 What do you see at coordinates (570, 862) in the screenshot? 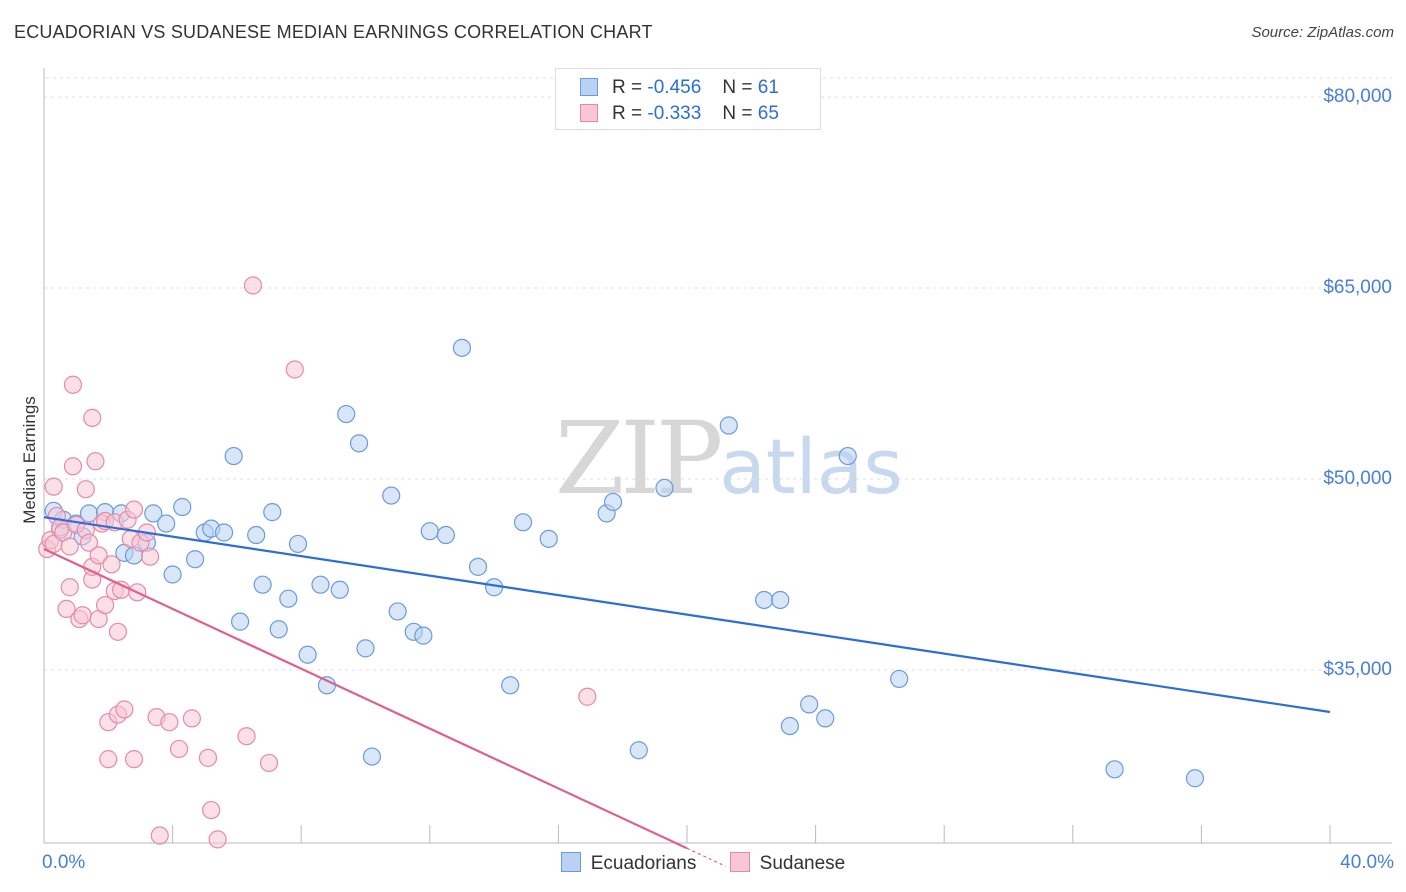
I see `legend-swatch-ecuadorians` at bounding box center [570, 862].